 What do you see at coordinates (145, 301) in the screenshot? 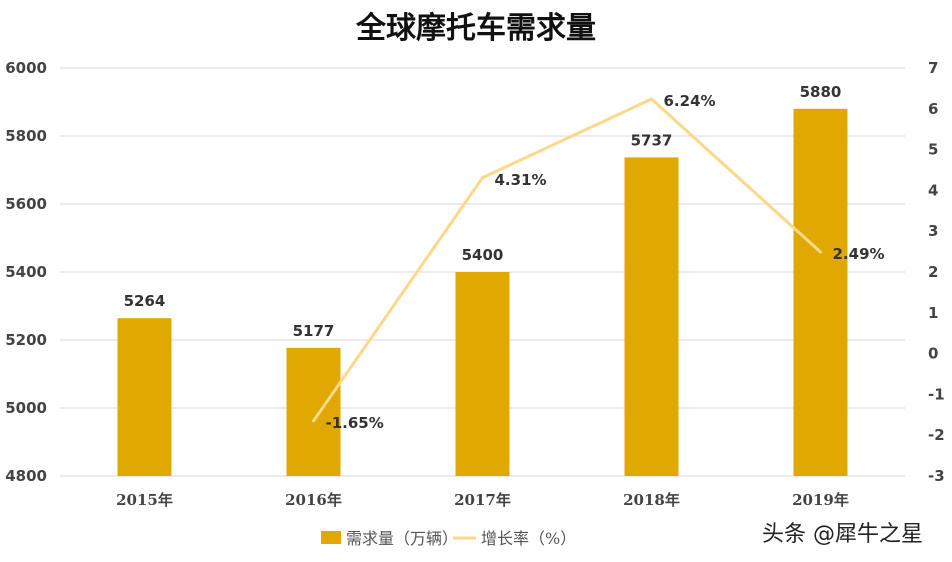
I see `bar-data-label: 5264` at bounding box center [145, 301].